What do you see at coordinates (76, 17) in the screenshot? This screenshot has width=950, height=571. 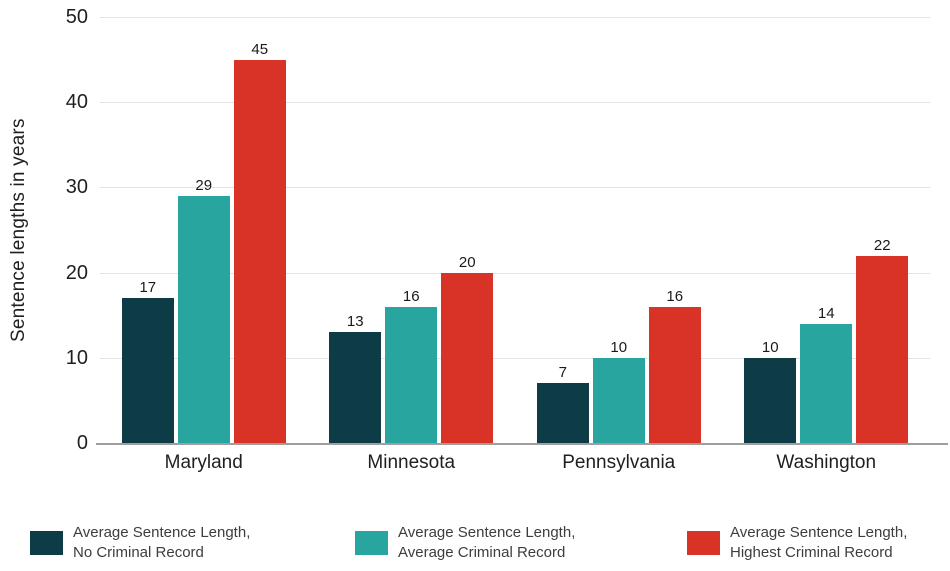 I see `y-axis-tick-label: 50` at bounding box center [76, 17].